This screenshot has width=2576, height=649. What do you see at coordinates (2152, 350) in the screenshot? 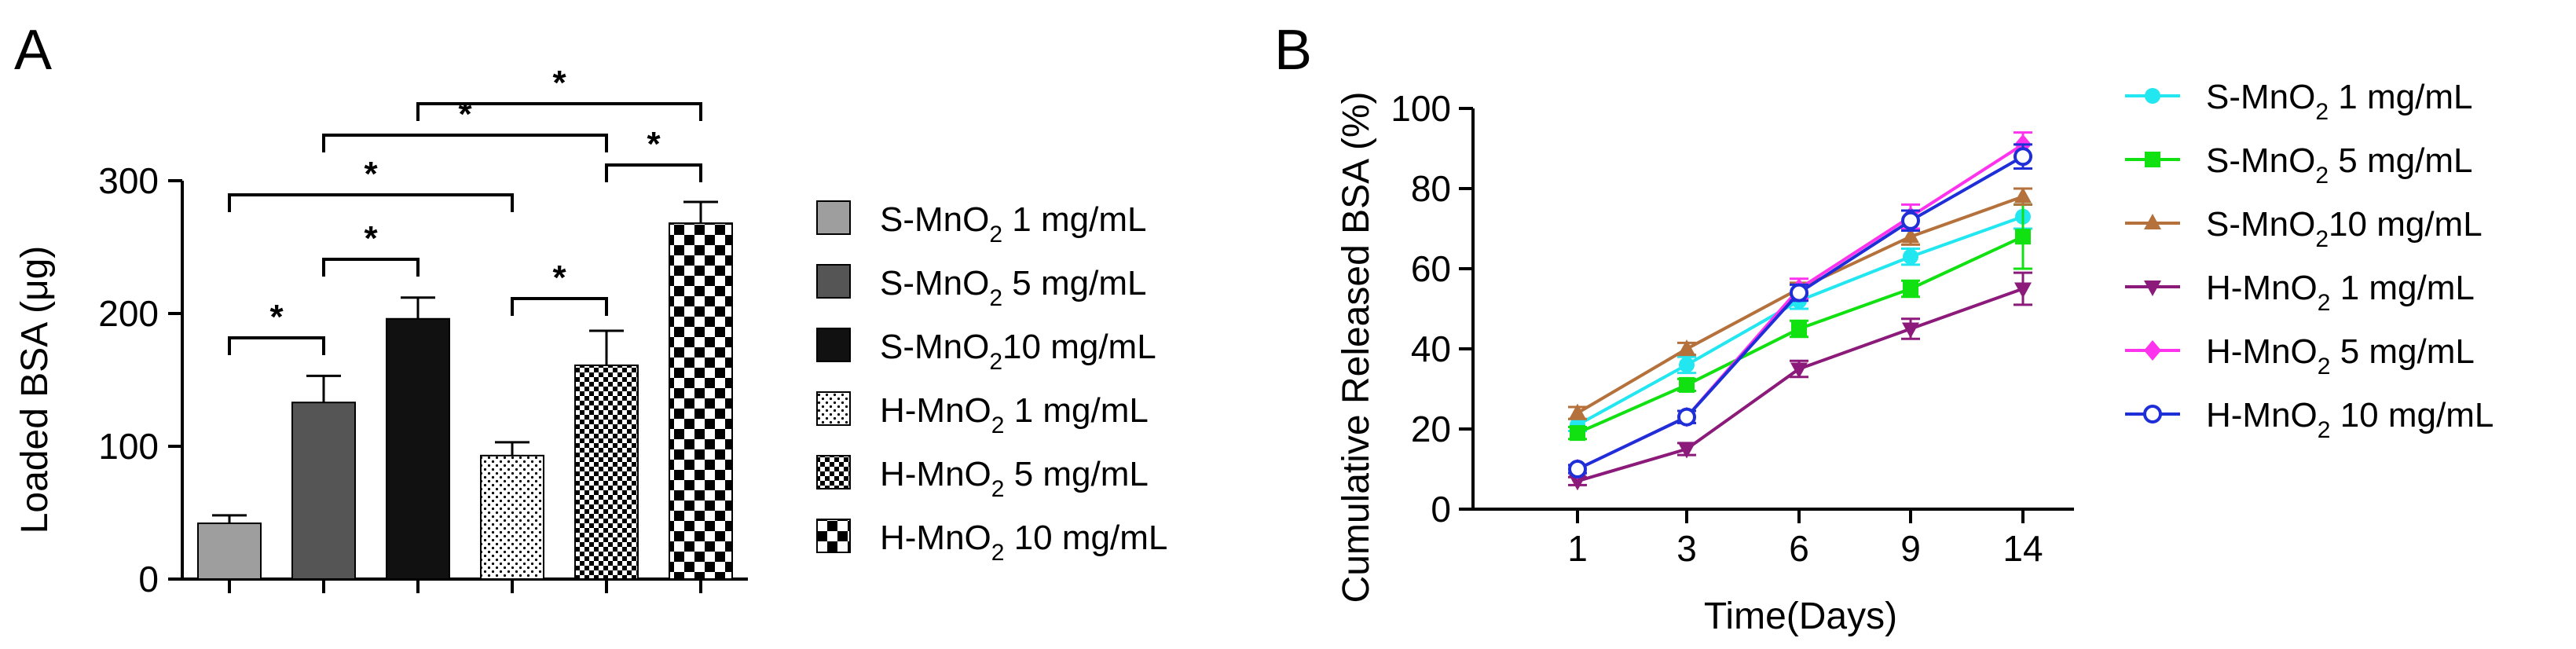
I see `marker-diamond` at bounding box center [2152, 350].